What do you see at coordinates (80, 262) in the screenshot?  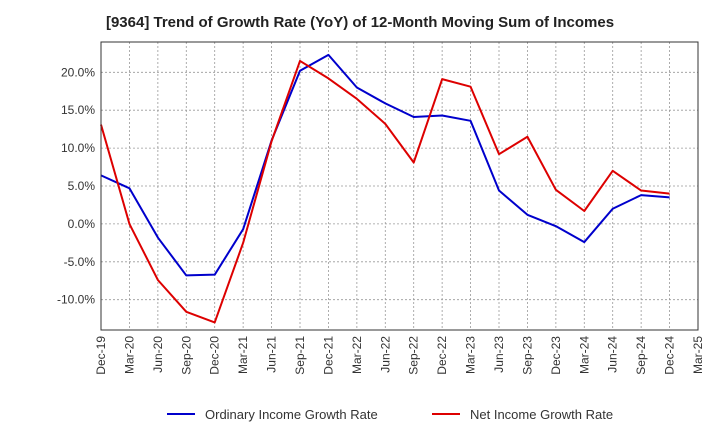 I see `y-tick-label: -5.0%` at bounding box center [80, 262].